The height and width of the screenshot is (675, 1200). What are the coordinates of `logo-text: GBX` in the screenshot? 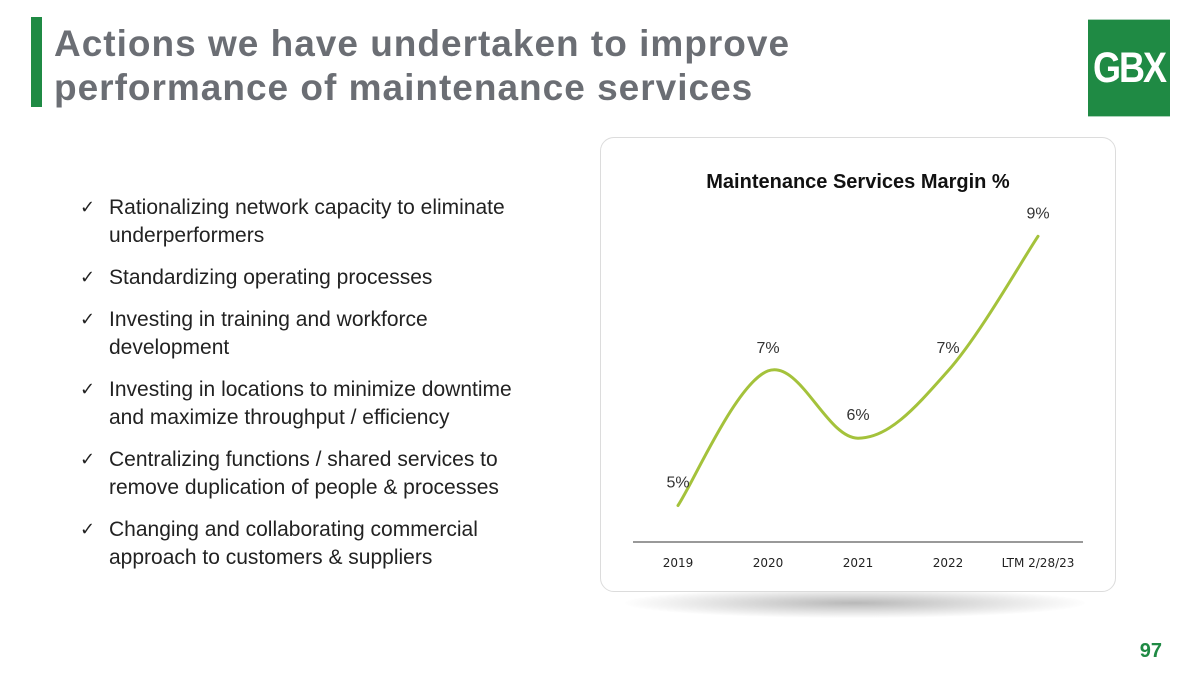 It's located at (1129, 67).